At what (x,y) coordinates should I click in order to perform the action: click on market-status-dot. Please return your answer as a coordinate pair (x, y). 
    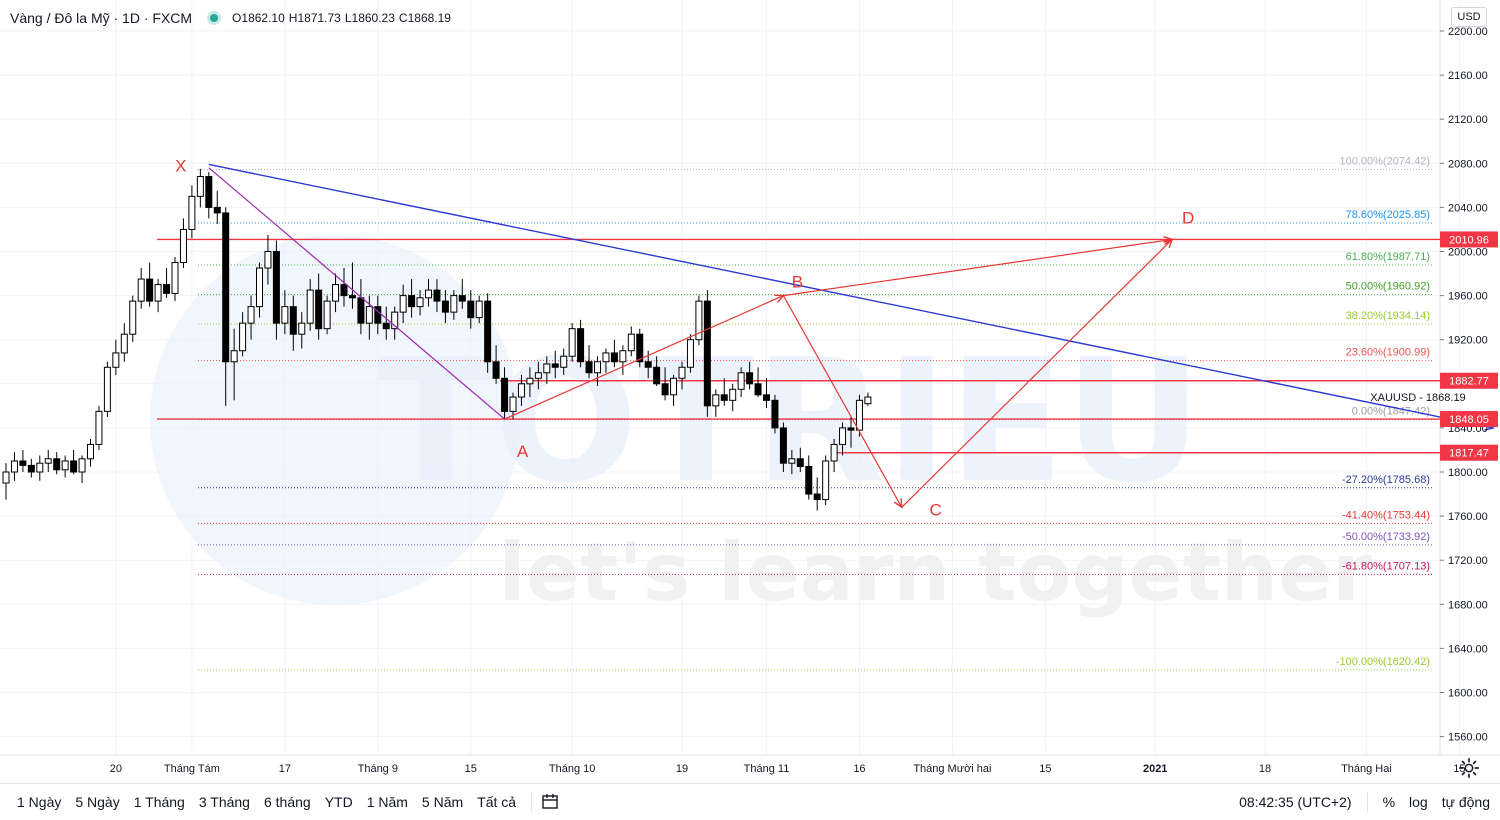
    Looking at the image, I should click on (214, 18).